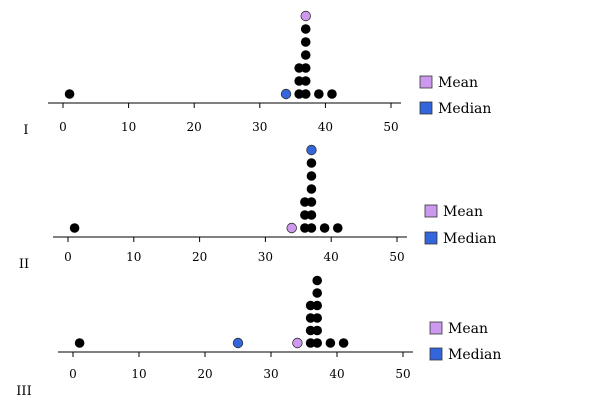  Describe the element at coordinates (23, 391) in the screenshot. I see `panel-label: III` at that location.